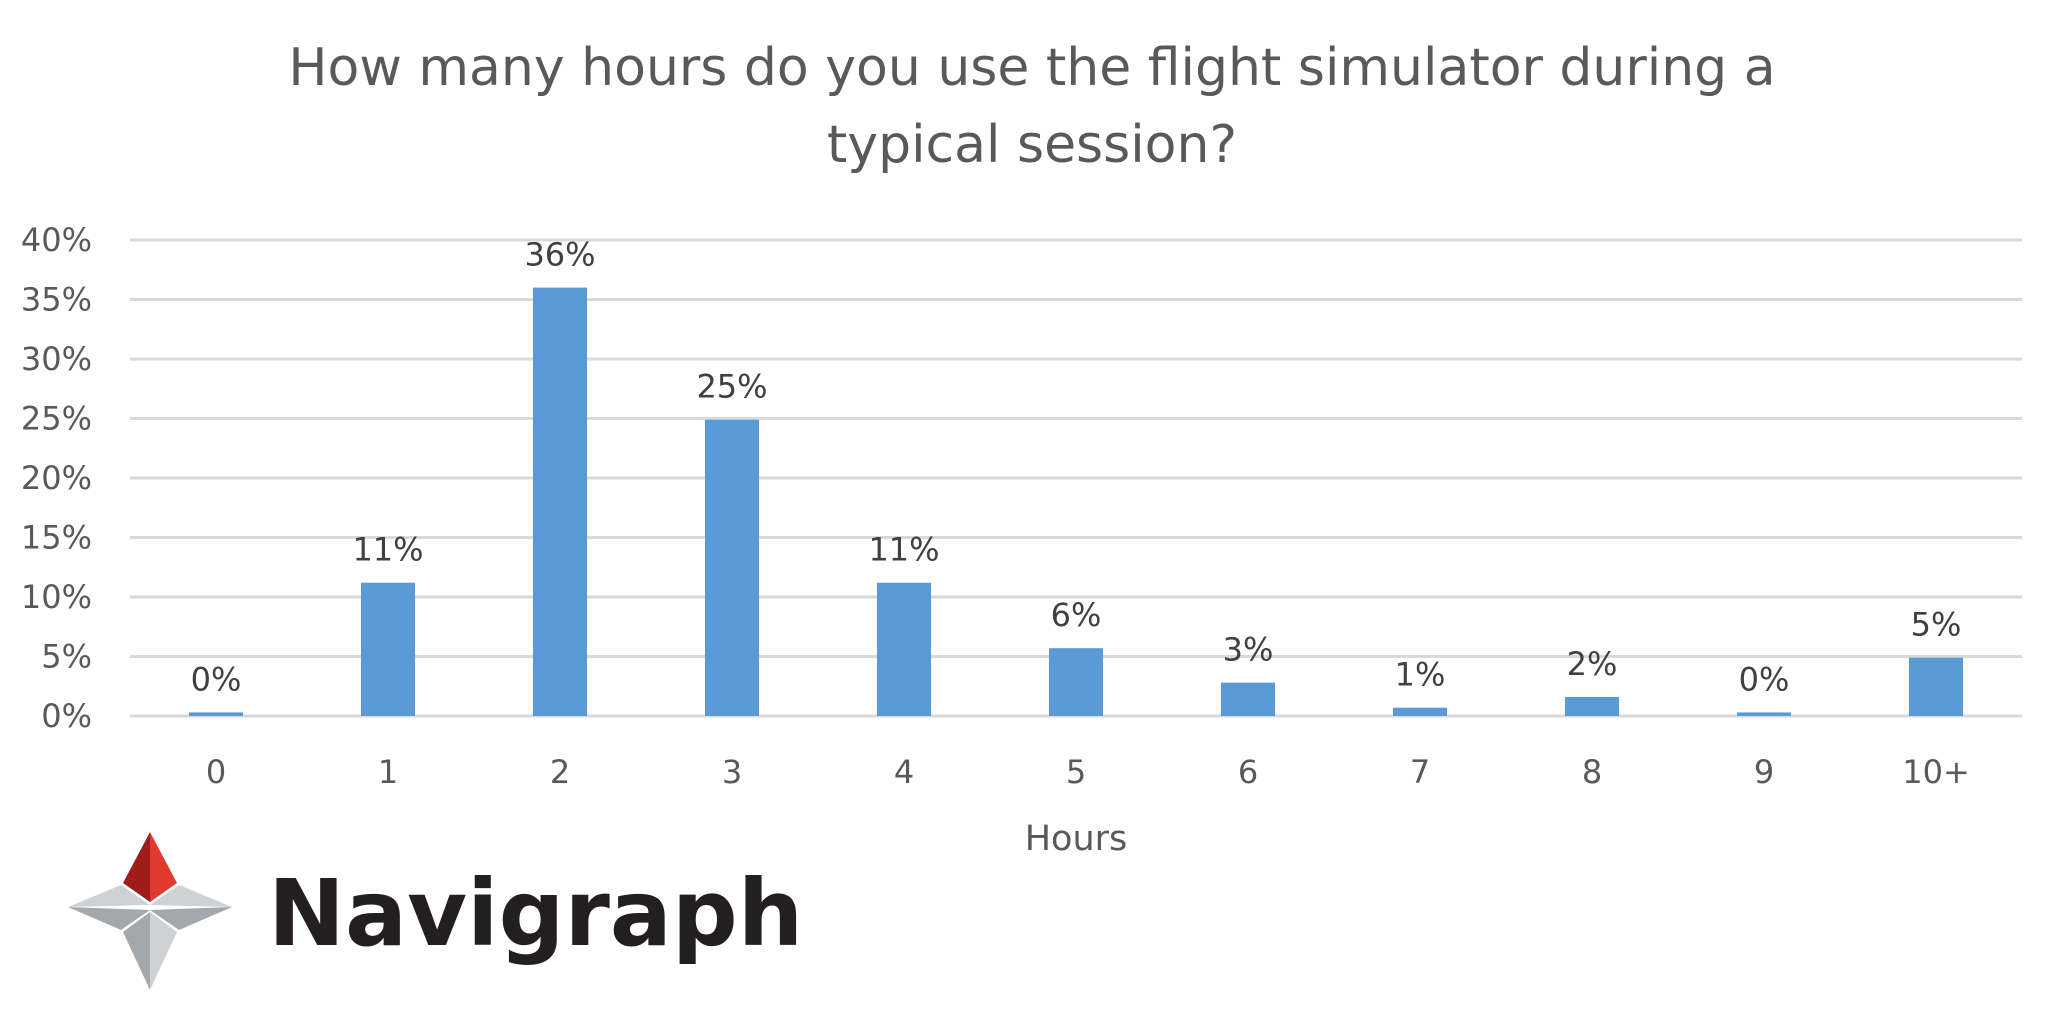  Describe the element at coordinates (1592, 772) in the screenshot. I see `x-tick-label: 8` at that location.